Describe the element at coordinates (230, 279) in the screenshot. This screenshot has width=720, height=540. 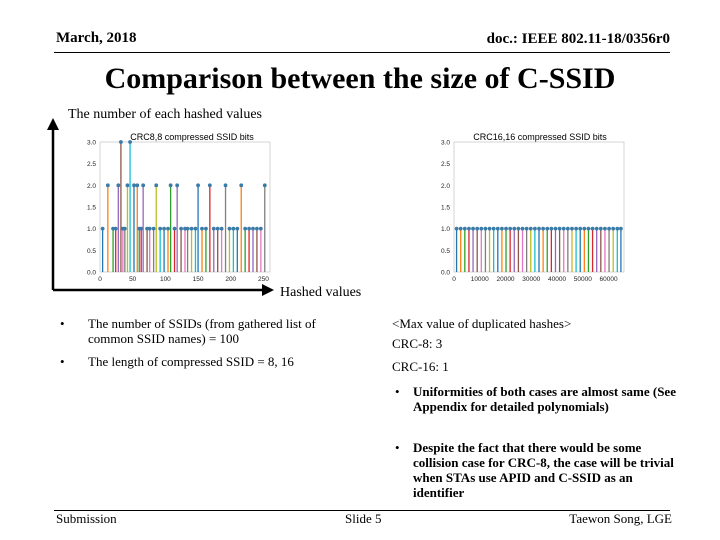
I see `x-tick-label: 200` at that location.